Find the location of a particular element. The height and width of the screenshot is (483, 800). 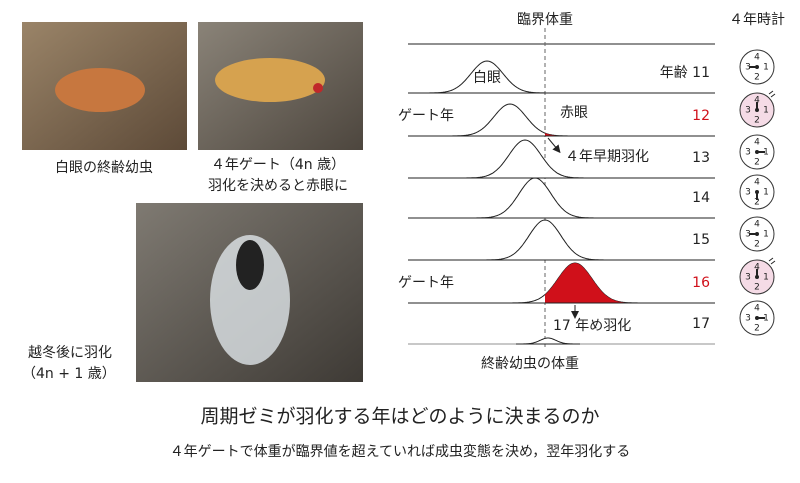

age-label: 12 is located at coordinates (701, 116).